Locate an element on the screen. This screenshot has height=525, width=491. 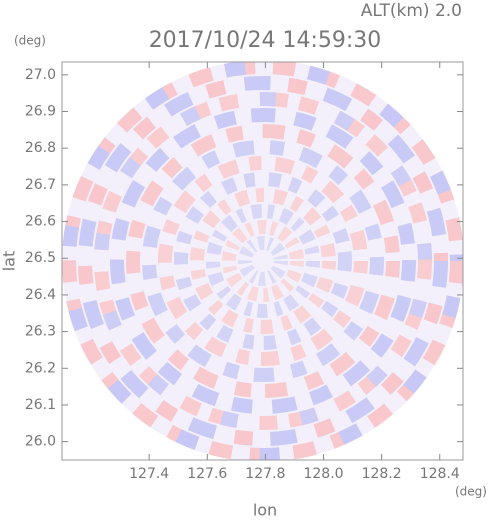
y-label: lat is located at coordinates (9, 261).